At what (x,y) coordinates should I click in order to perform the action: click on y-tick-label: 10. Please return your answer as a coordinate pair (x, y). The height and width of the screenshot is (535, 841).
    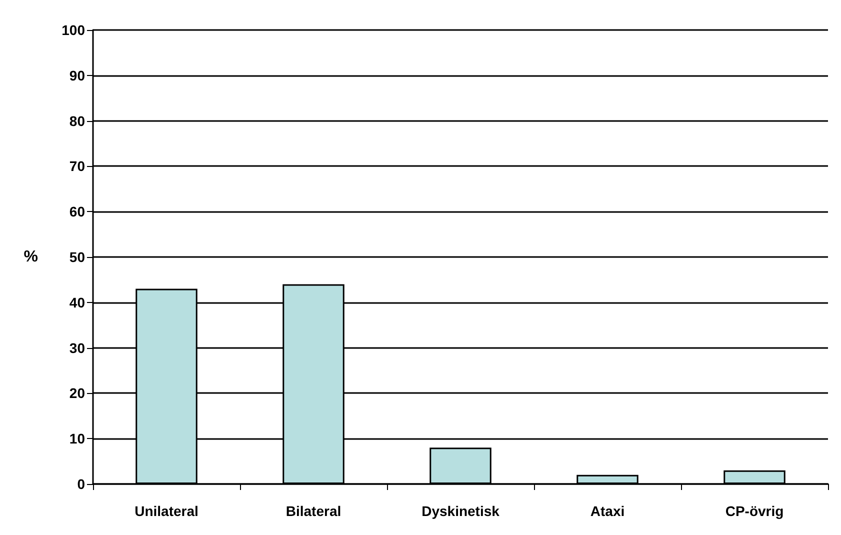
    Looking at the image, I should click on (77, 438).